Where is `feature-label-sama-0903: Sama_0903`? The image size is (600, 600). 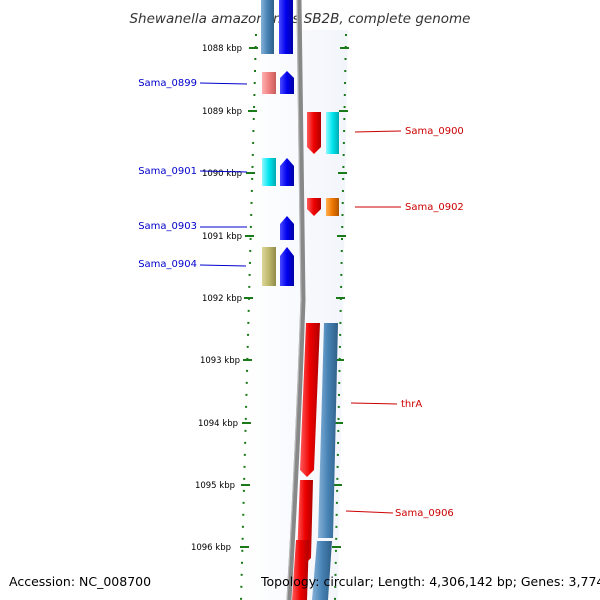 feature-label-sama-0903: Sama_0903 is located at coordinates (167, 226).